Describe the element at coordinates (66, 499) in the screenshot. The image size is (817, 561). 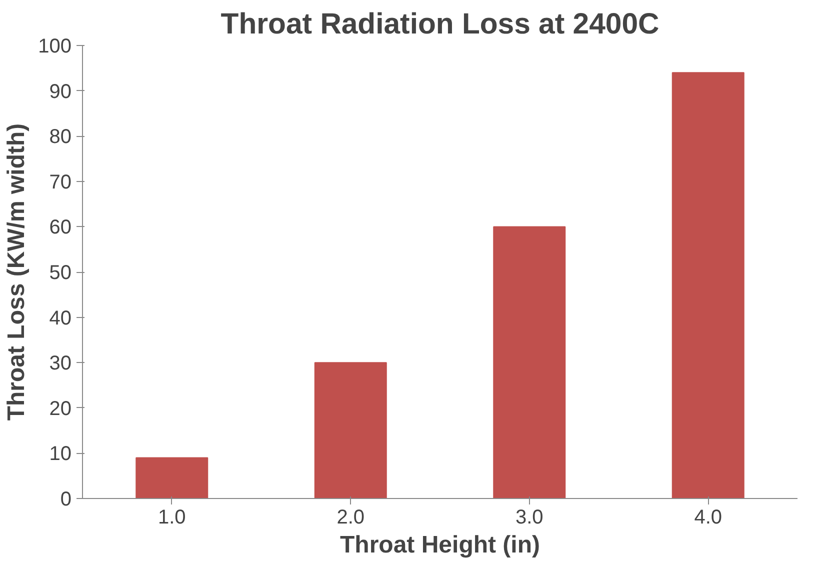
I see `y-tick-label: 0` at that location.